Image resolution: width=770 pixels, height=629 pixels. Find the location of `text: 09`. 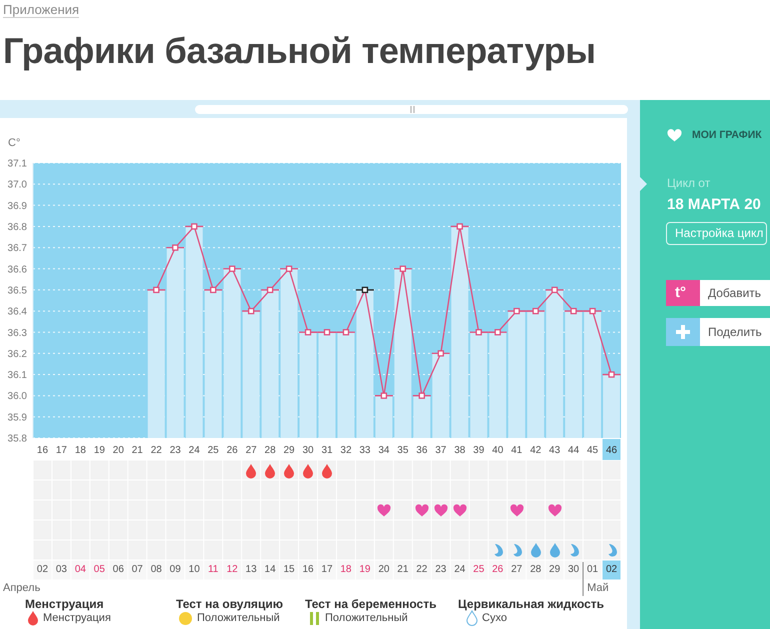

text: 09 is located at coordinates (175, 570).